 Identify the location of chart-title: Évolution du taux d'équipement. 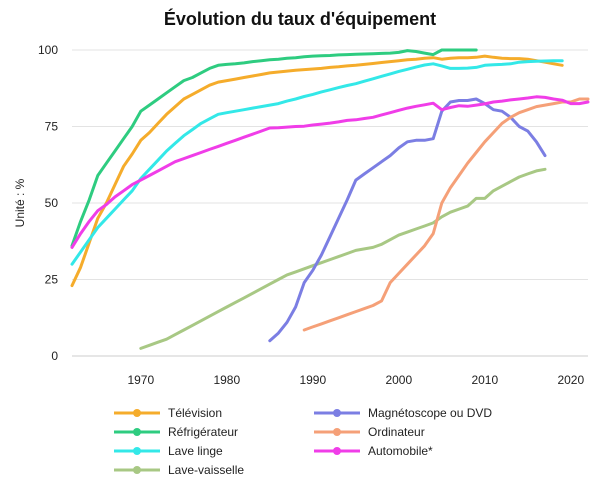
(300, 18).